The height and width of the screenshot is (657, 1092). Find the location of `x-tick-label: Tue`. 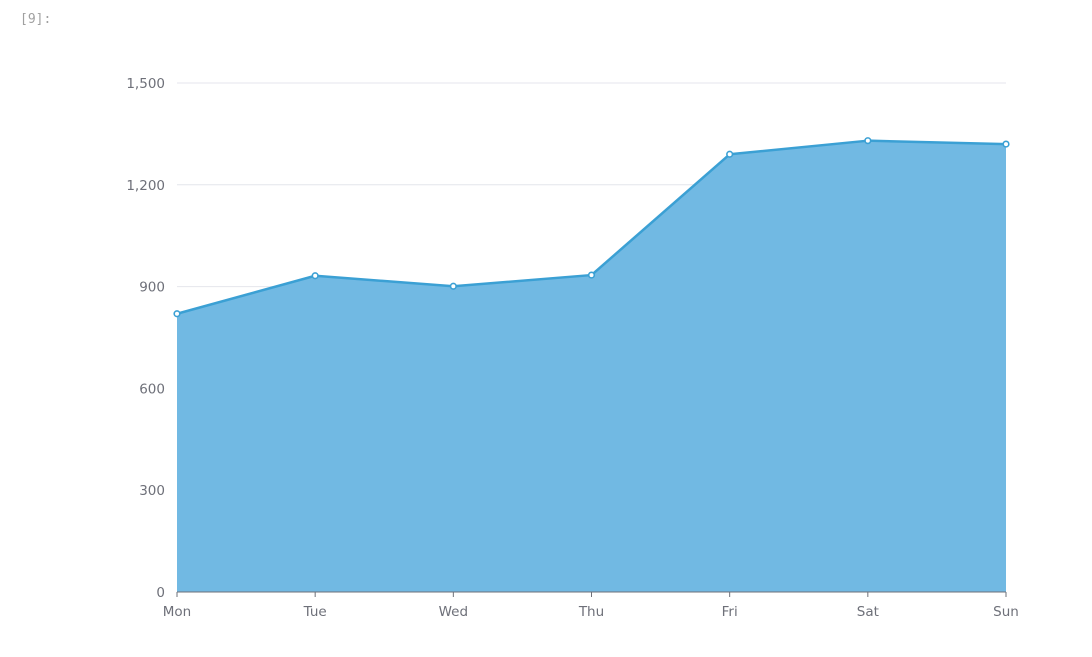

x-tick-label: Tue is located at coordinates (315, 612).